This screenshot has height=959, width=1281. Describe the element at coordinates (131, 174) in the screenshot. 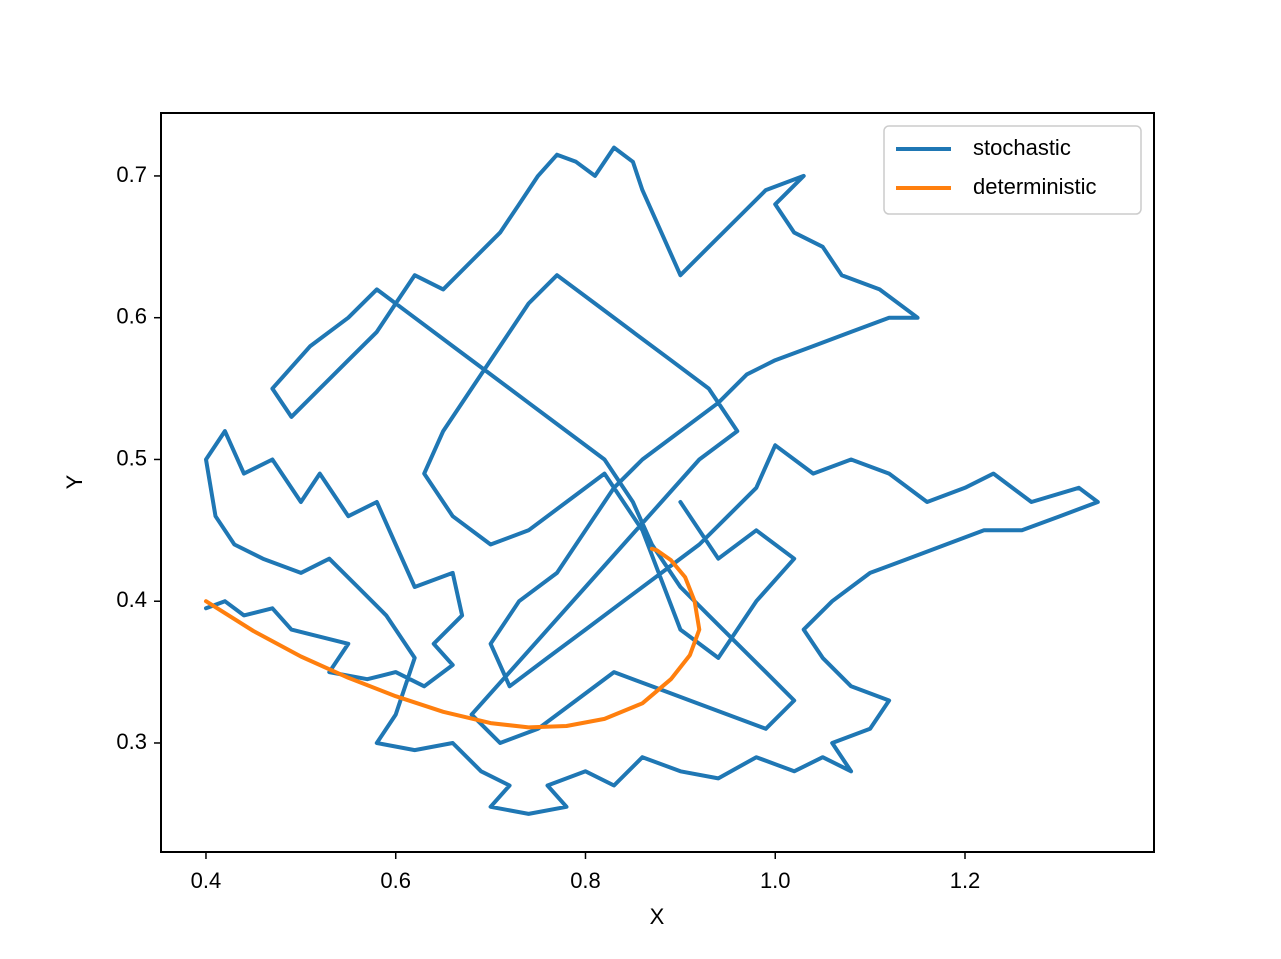

I see `y-tick-label: 0.7` at that location.